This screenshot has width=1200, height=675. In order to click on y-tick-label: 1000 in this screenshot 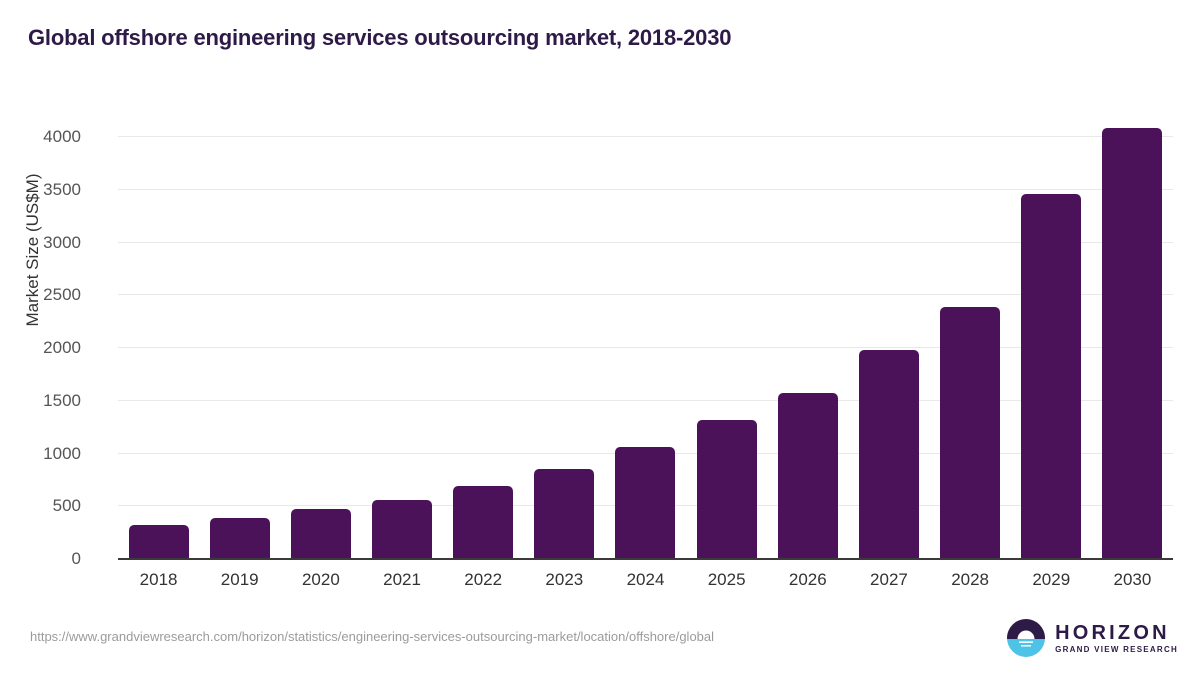, I will do `click(62, 453)`.